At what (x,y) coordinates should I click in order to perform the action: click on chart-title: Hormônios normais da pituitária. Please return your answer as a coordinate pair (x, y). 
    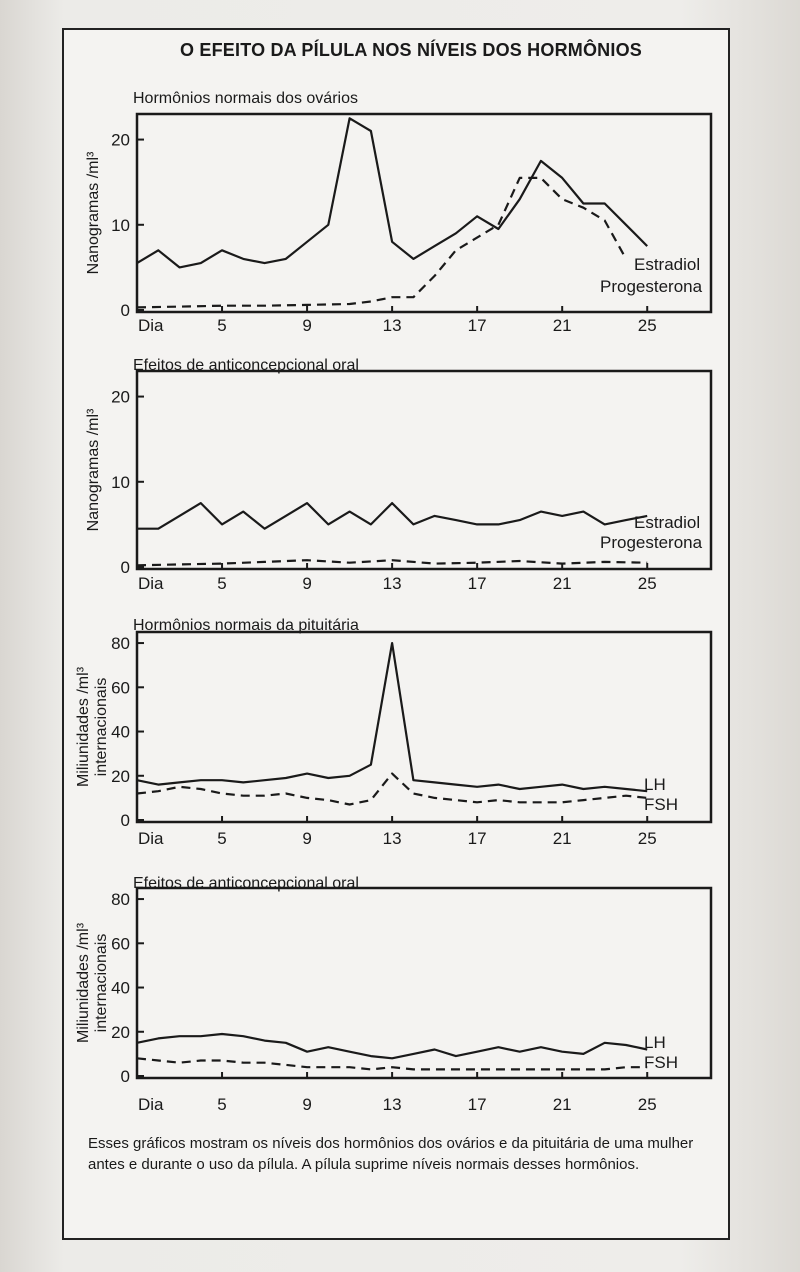
    Looking at the image, I should click on (246, 625).